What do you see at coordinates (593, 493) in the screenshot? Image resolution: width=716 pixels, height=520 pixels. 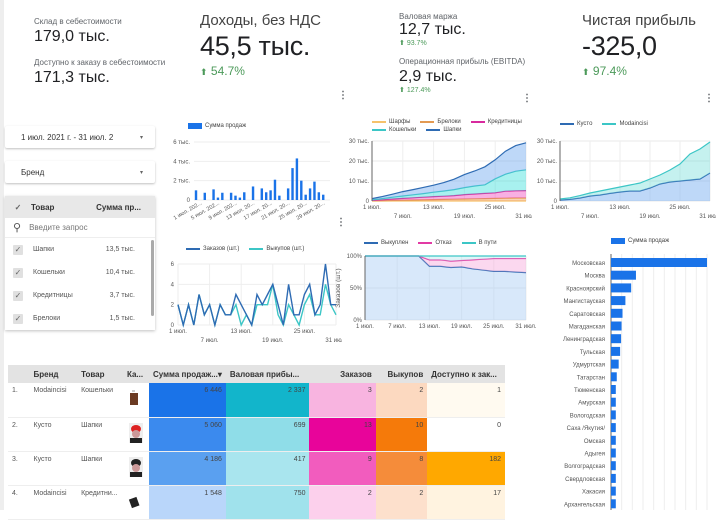 I see `category-label: Хакасия` at bounding box center [593, 493].